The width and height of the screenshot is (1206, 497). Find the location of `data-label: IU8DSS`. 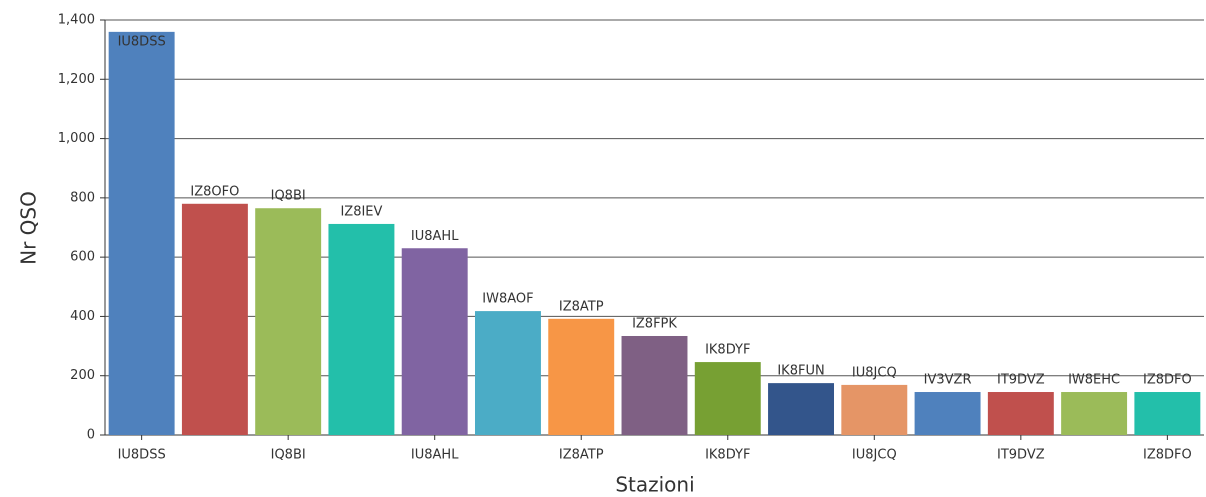

data-label: IU8DSS is located at coordinates (142, 41).